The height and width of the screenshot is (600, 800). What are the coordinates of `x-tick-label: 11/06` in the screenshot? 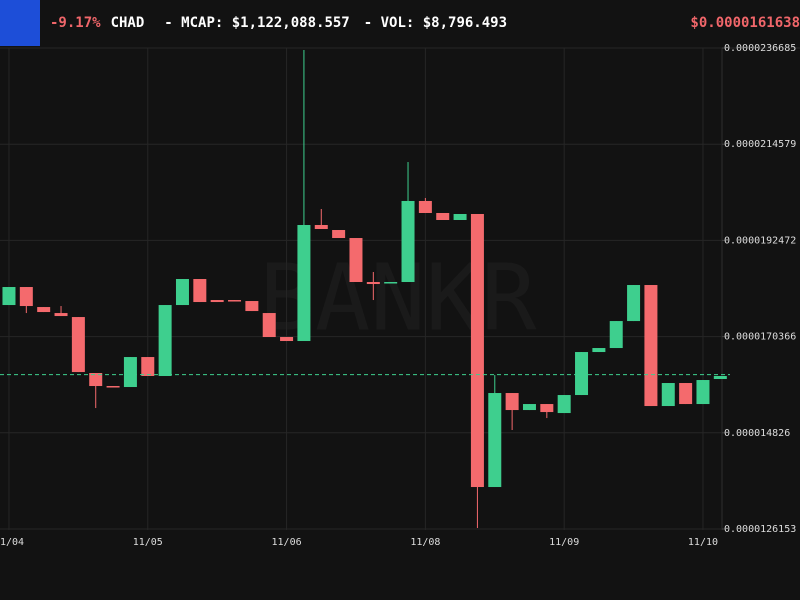 It's located at (287, 542).